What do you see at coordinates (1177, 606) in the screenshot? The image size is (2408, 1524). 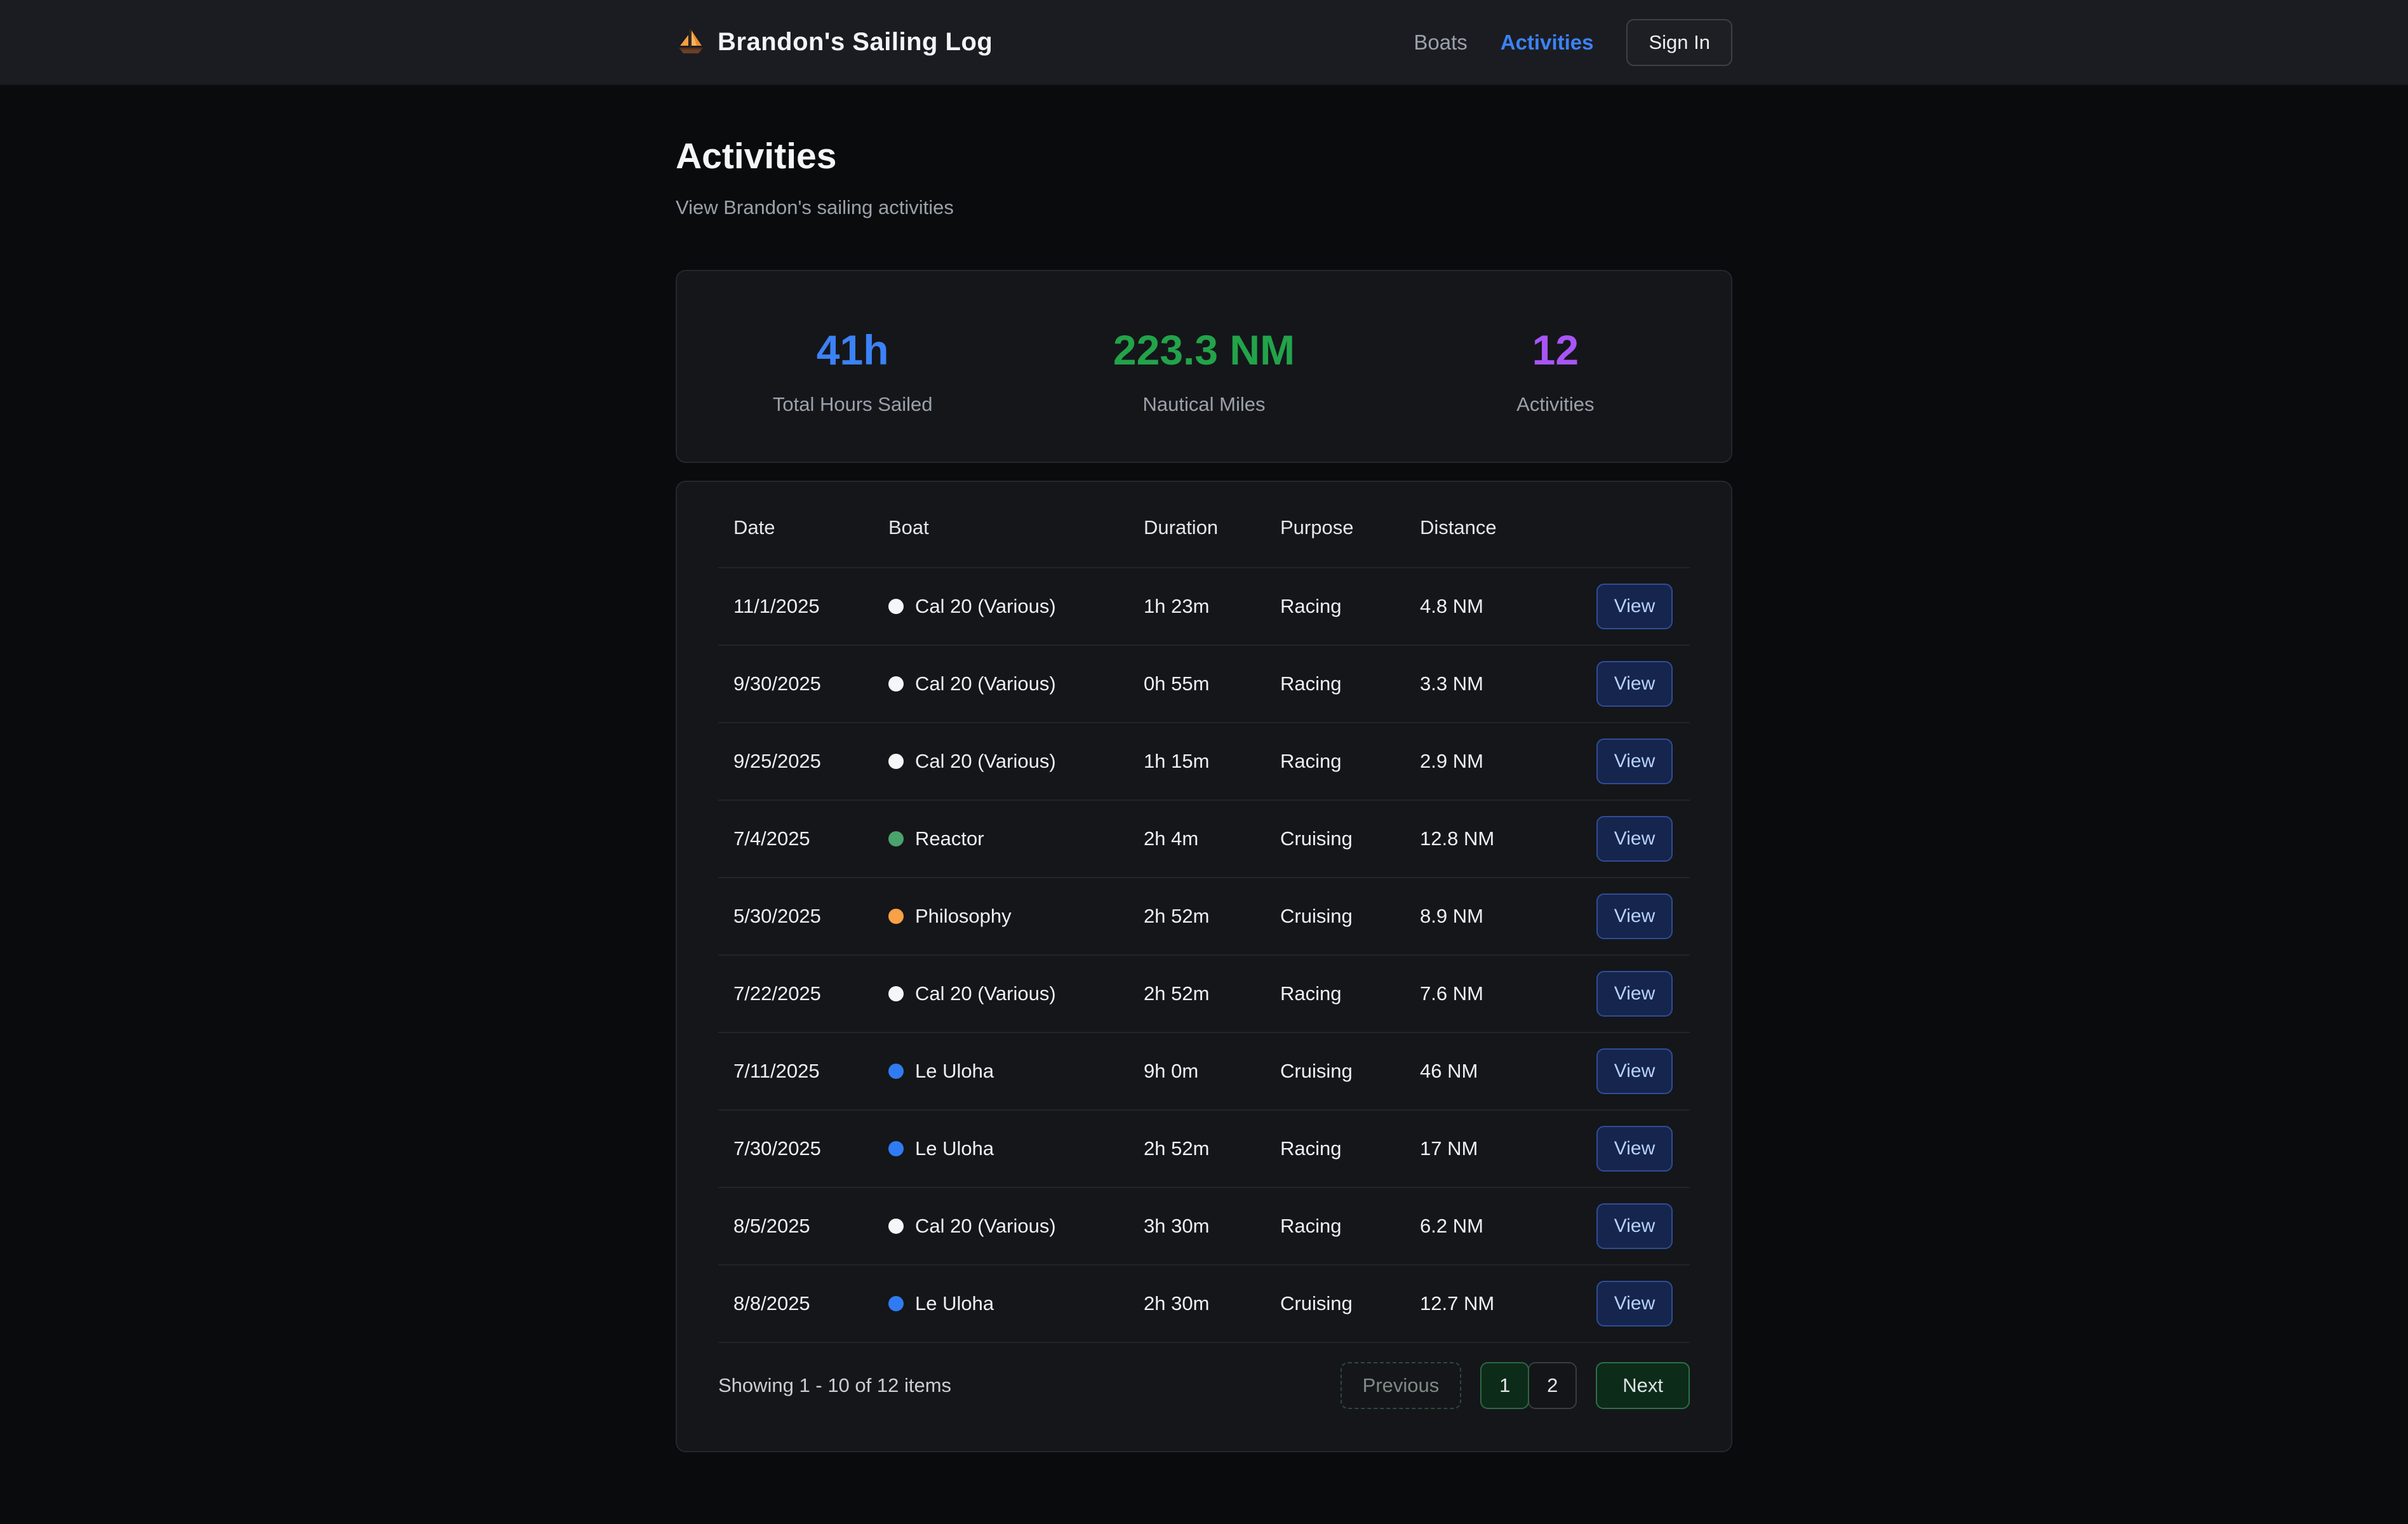 I see `cell-duration: 1h 23m` at bounding box center [1177, 606].